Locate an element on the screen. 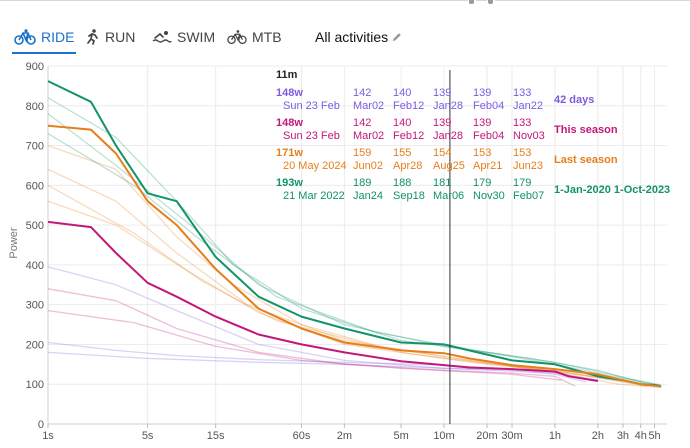 The height and width of the screenshot is (448, 690). legend-value: 140 is located at coordinates (402, 93).